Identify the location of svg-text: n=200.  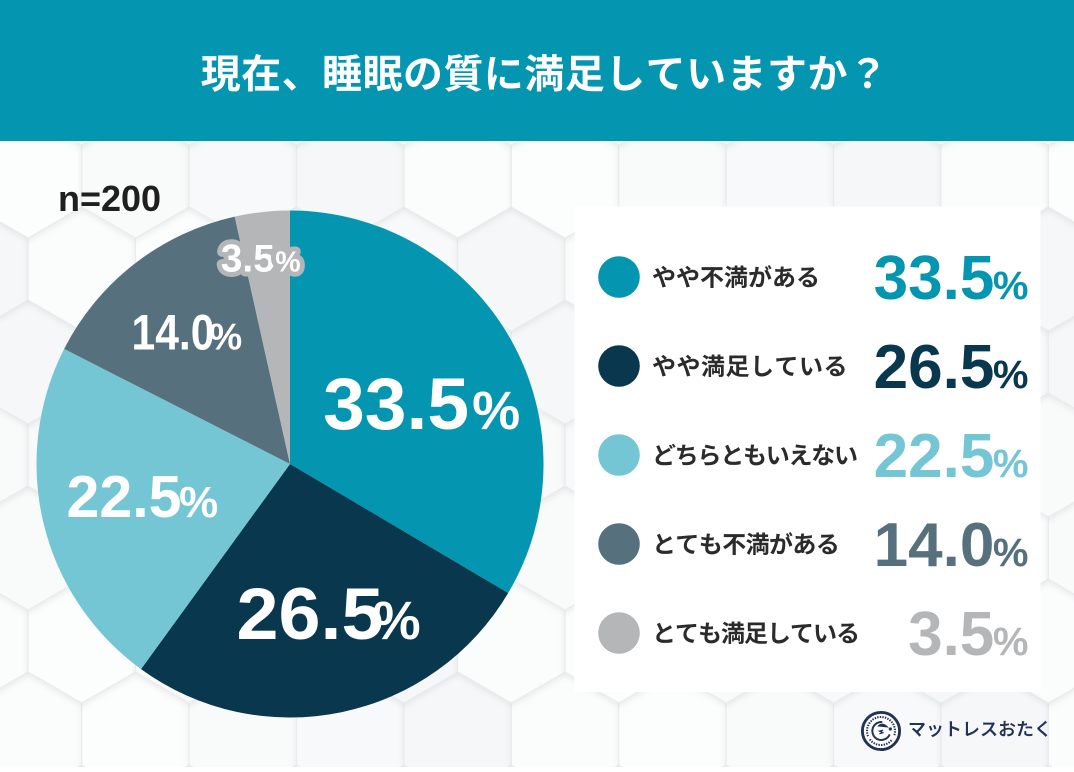
(109, 198).